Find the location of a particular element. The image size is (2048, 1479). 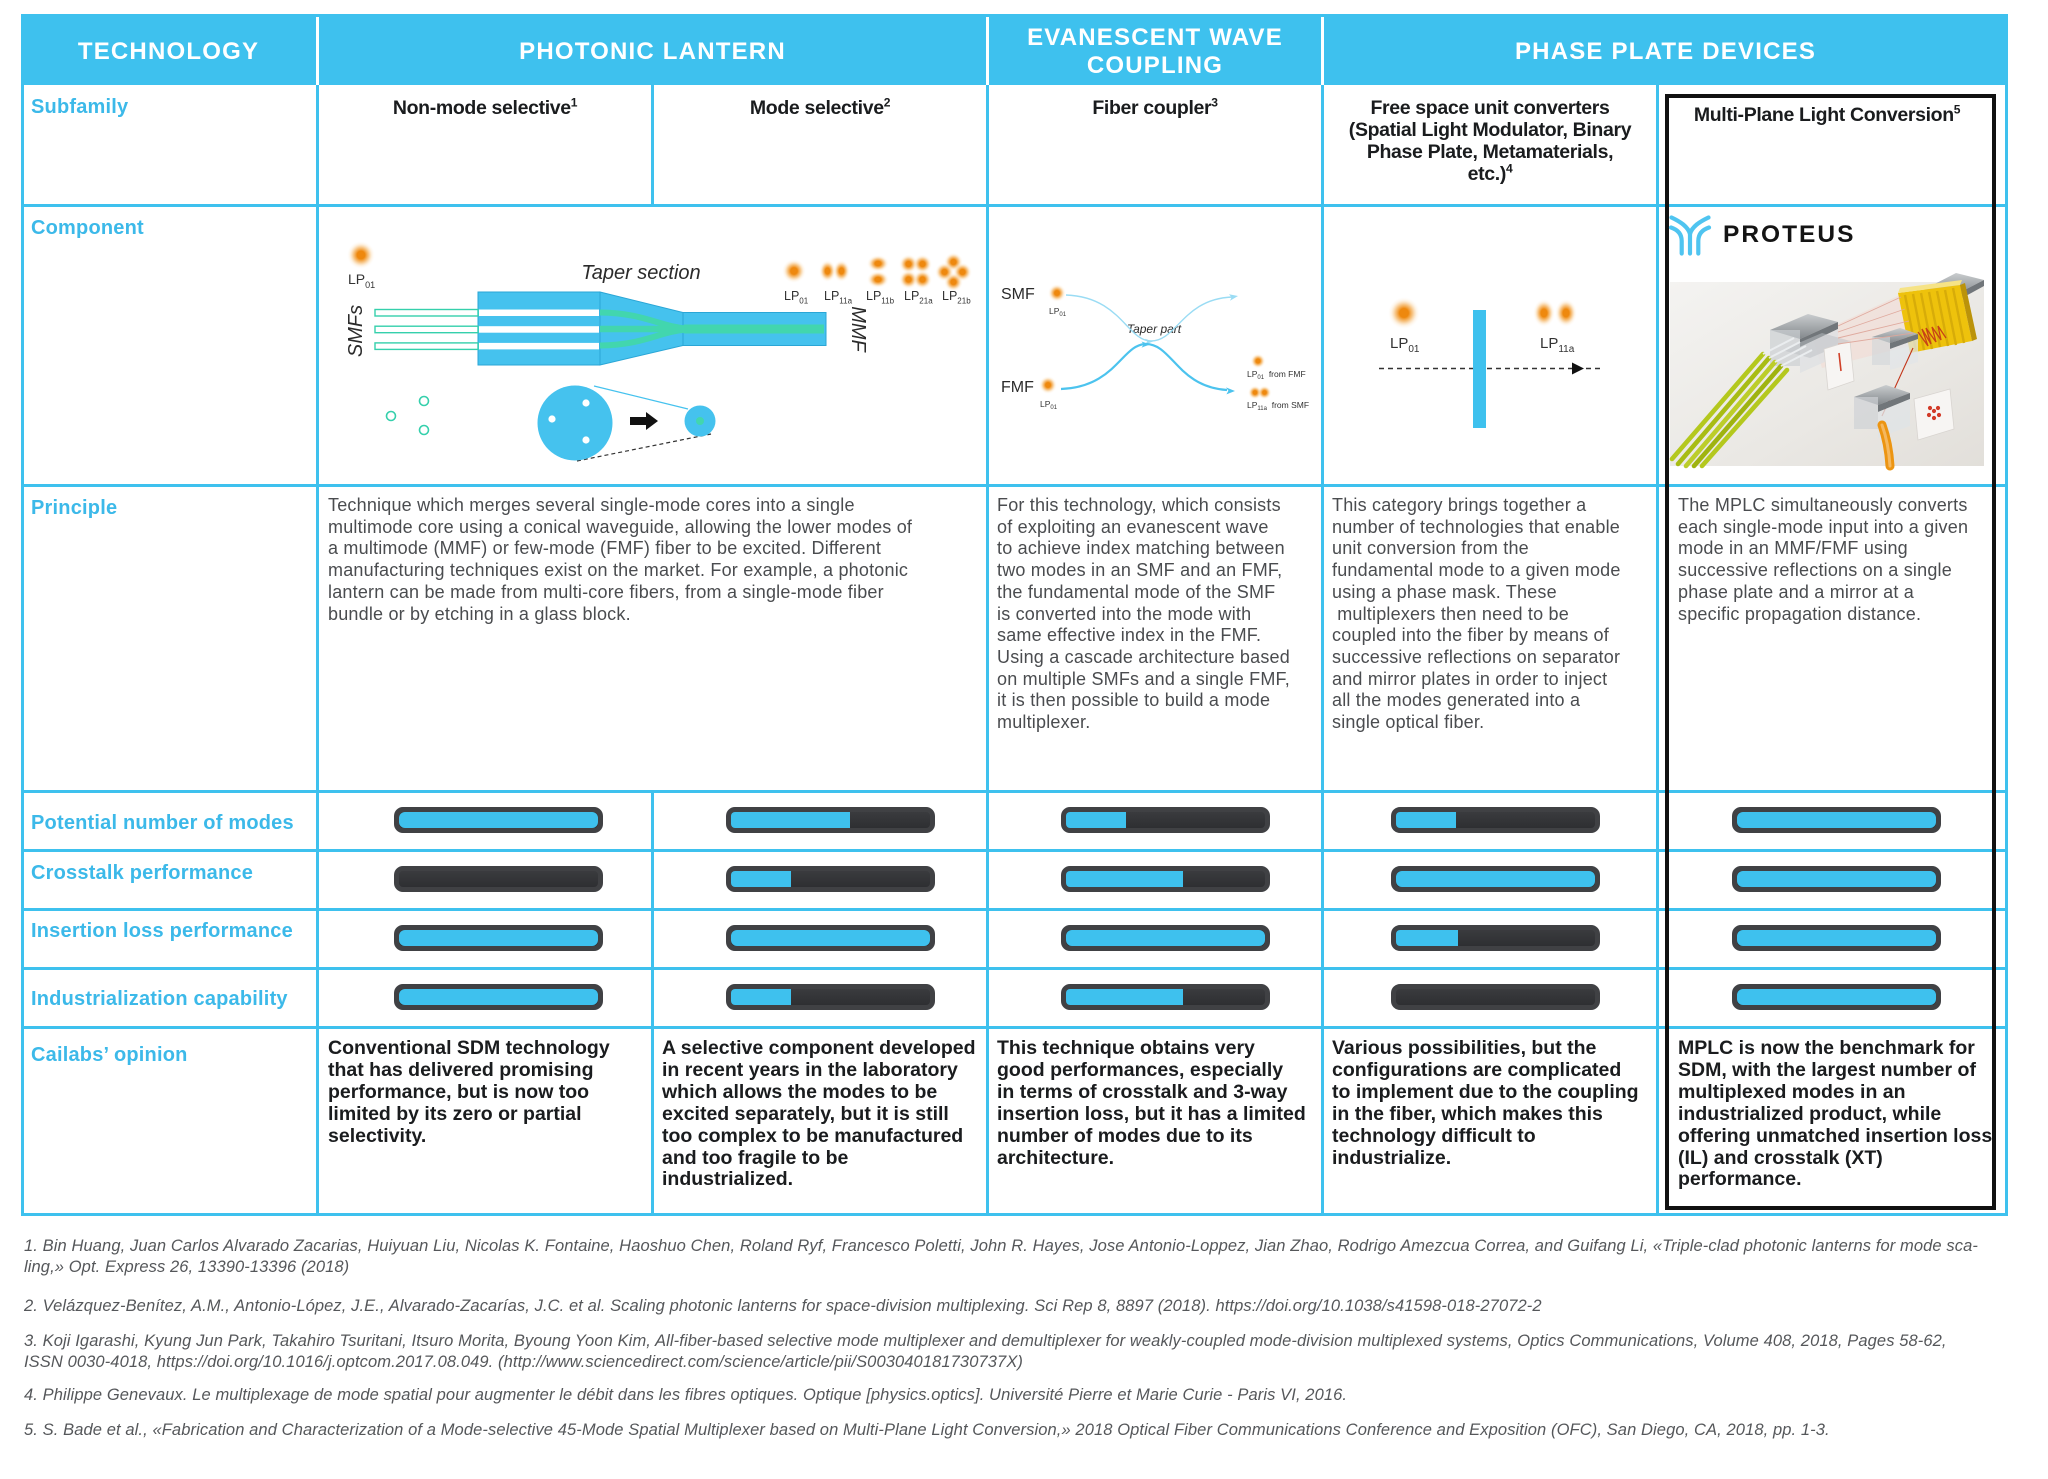

svg-text: LP11b is located at coordinates (880, 297).